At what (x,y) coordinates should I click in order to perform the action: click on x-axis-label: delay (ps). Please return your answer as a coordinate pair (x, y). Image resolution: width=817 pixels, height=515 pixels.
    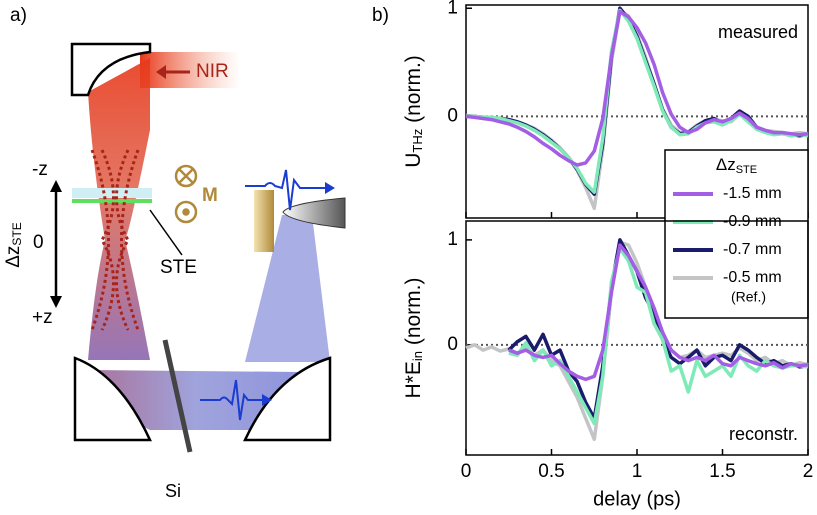
    Looking at the image, I should click on (637, 499).